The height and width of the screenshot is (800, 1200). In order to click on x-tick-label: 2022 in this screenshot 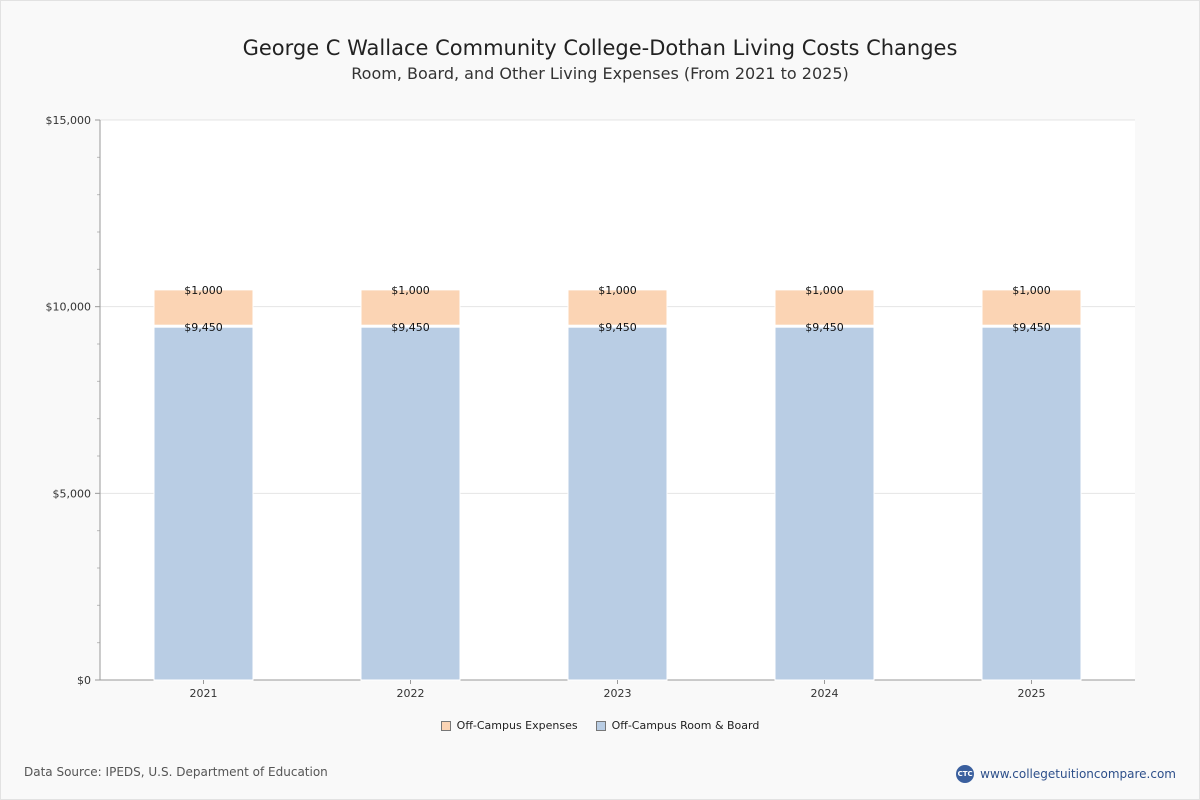, I will do `click(411, 693)`.